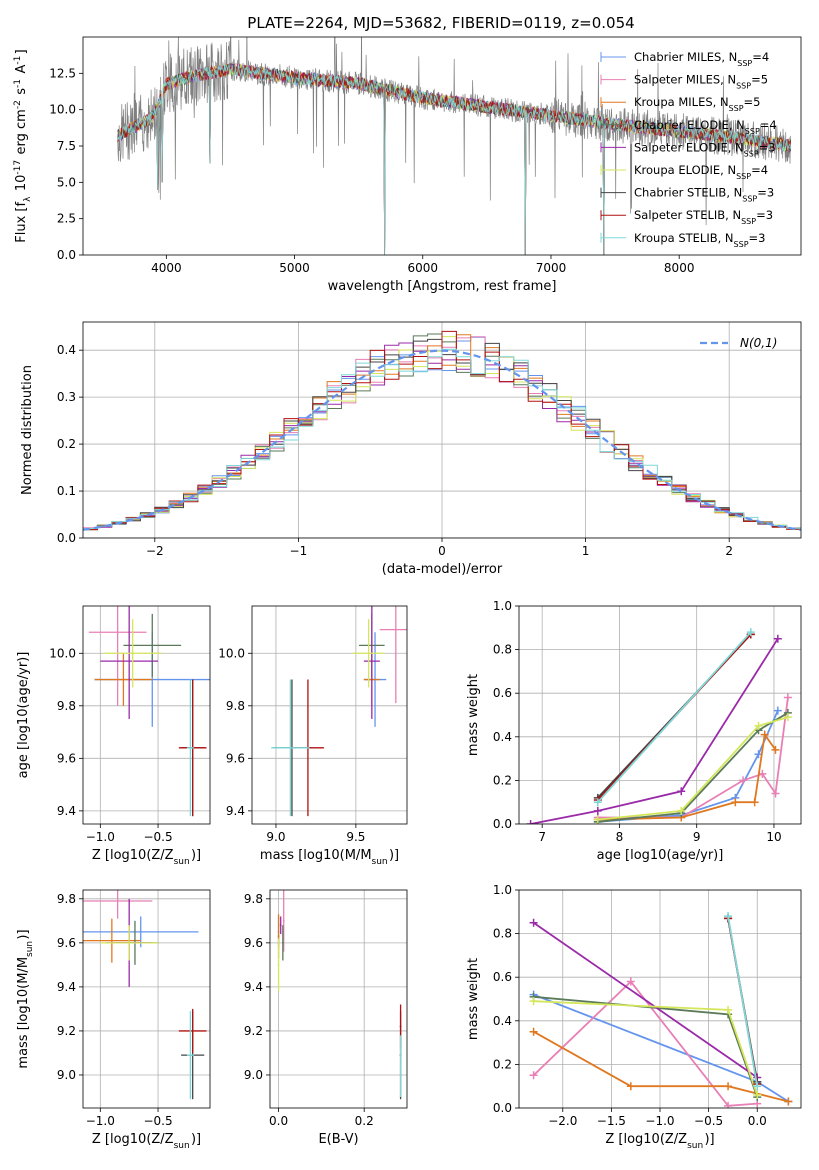 The height and width of the screenshot is (1170, 819). What do you see at coordinates (729, 551) in the screenshot?
I see `x-tick-label: 2` at bounding box center [729, 551].